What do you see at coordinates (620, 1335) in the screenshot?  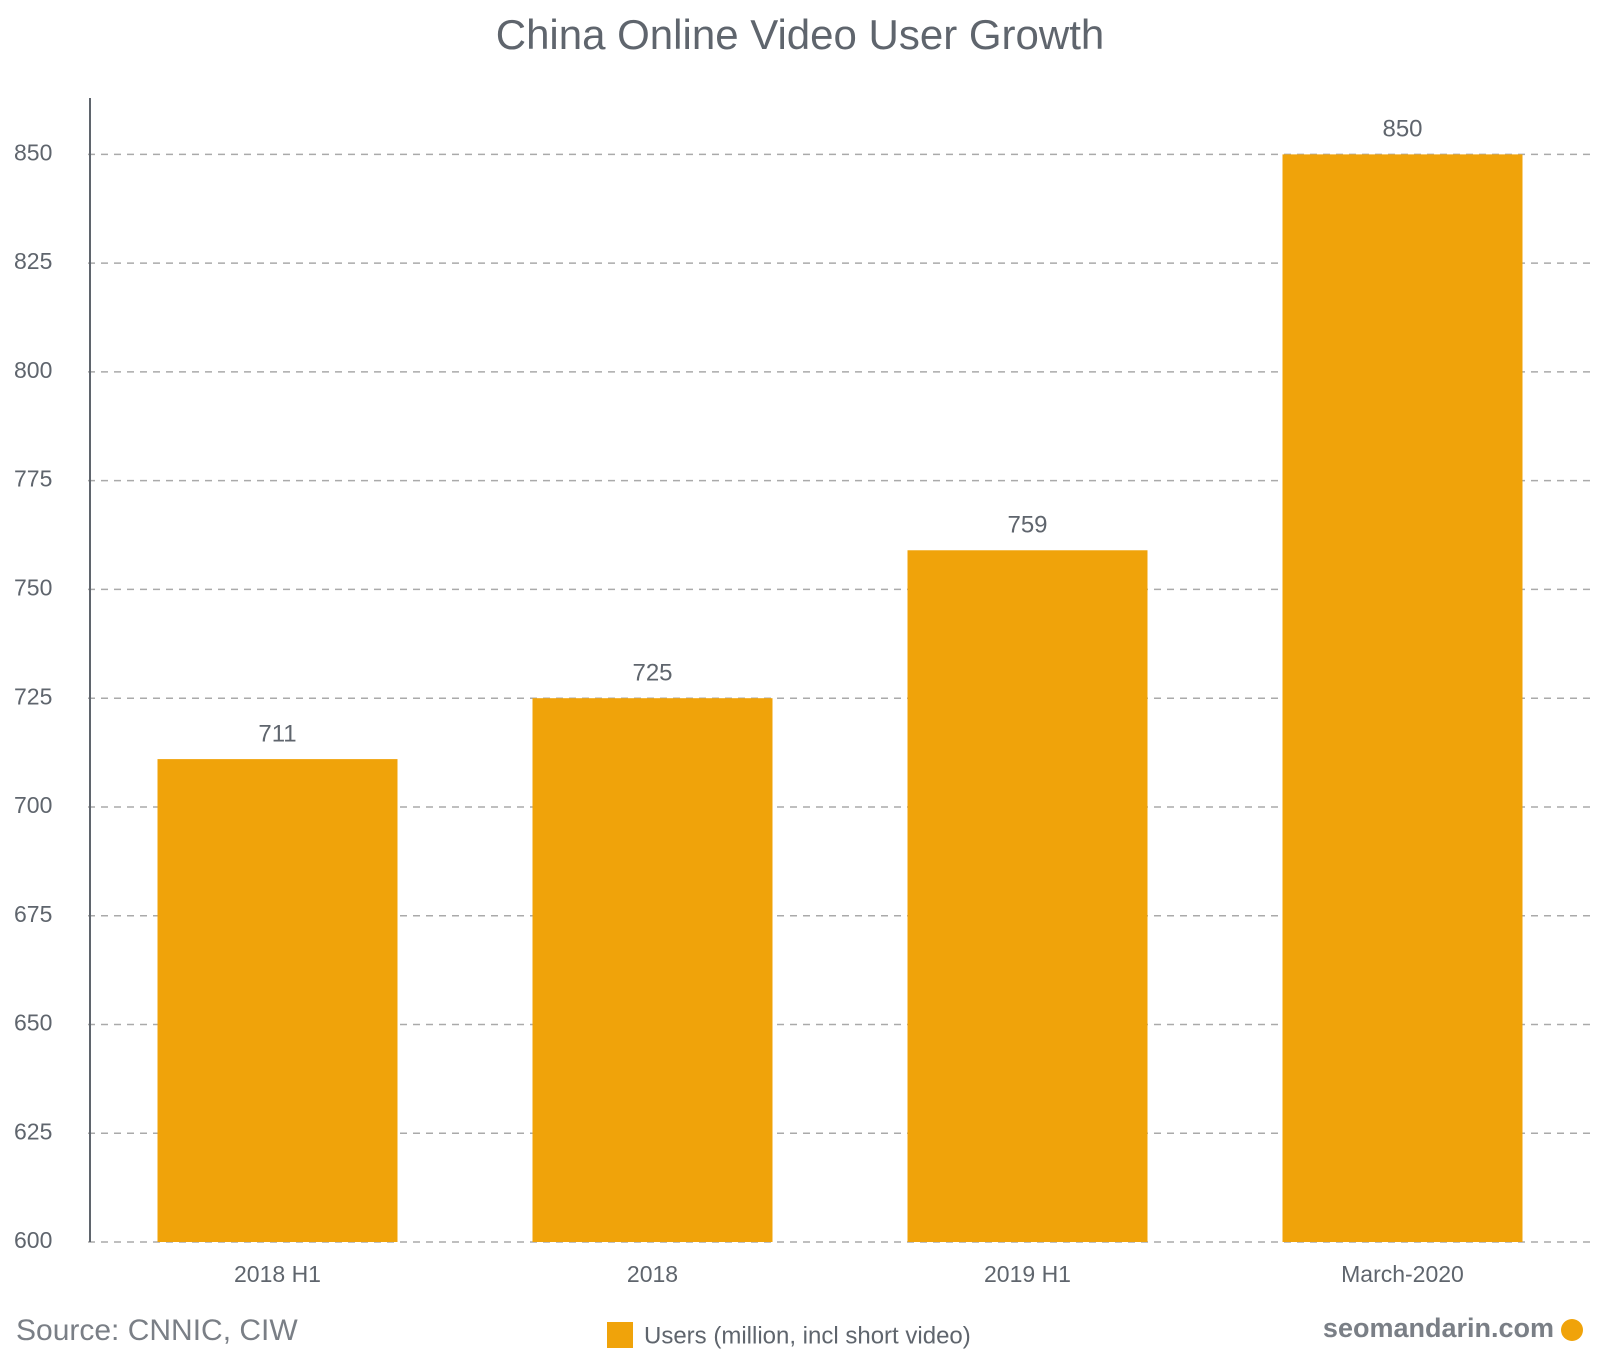 I see `legend-swatch` at bounding box center [620, 1335].